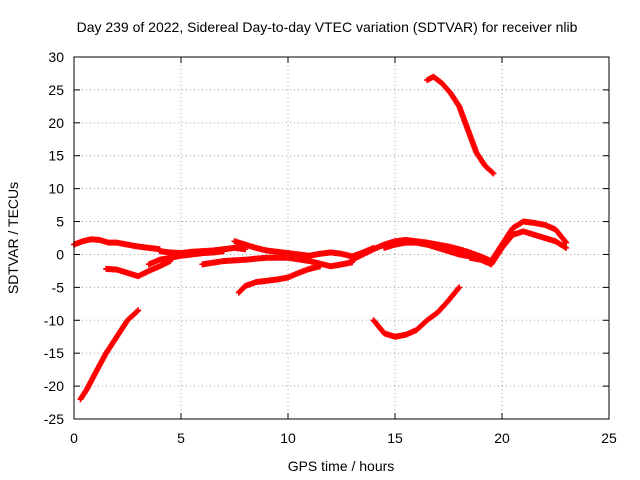 Image resolution: width=640 pixels, height=480 pixels. What do you see at coordinates (60, 222) in the screenshot?
I see `y-tick-label: 5` at bounding box center [60, 222].